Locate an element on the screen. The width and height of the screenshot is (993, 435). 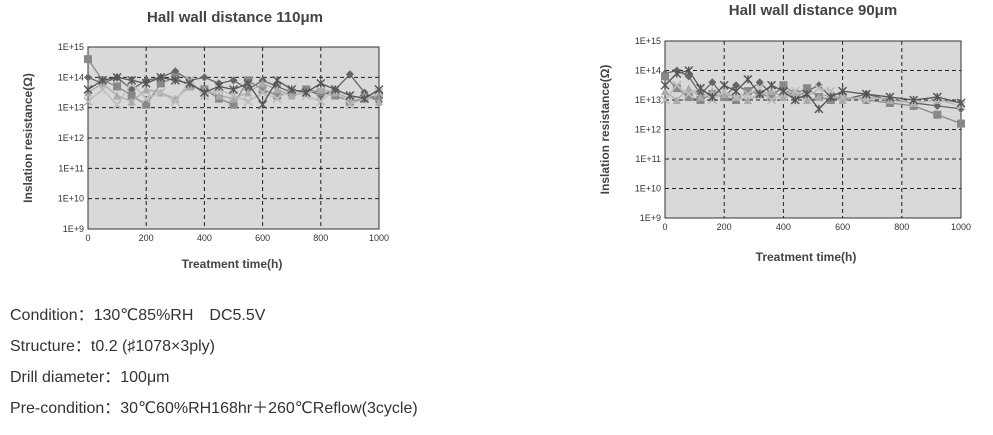
chart-title: Hall wall distance 110μm is located at coordinates (235, 17).